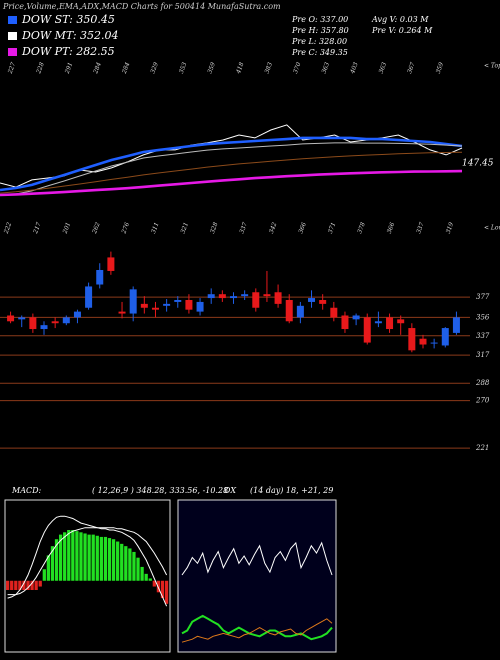 Image resolution: width=500 pixels, height=660 pixels. Describe the element at coordinates (154, 67) in the screenshot. I see `top-label: 329` at that location.